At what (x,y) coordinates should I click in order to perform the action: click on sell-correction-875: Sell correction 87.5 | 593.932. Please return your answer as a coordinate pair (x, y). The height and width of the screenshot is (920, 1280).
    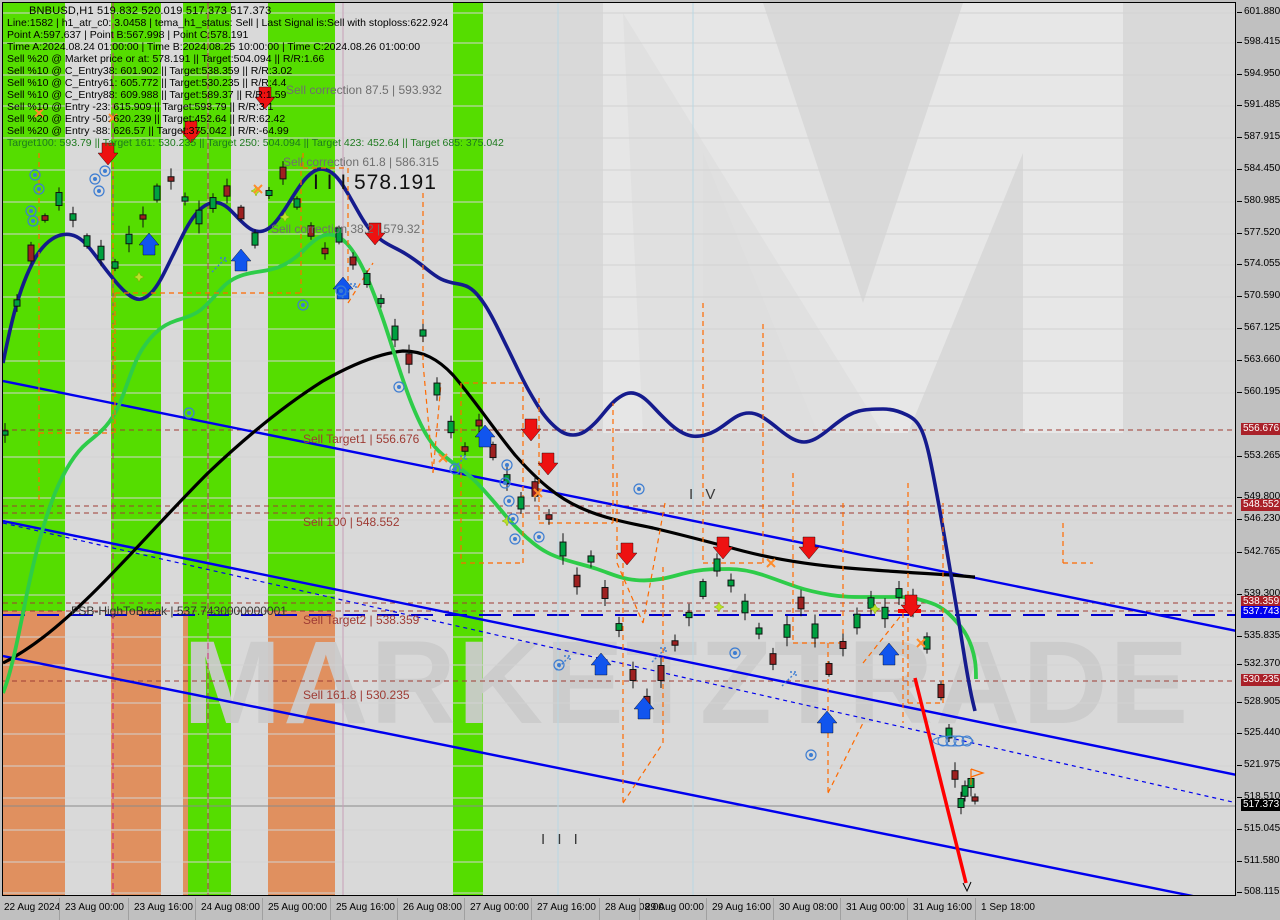
    Looking at the image, I should click on (364, 90).